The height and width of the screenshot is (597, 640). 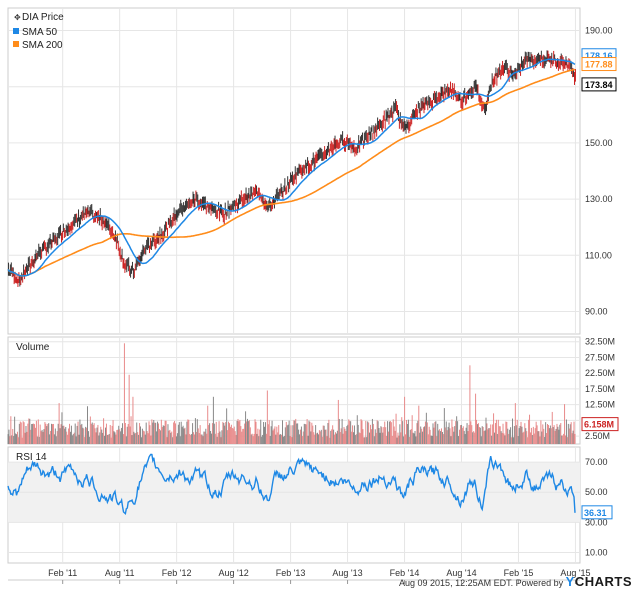 What do you see at coordinates (596, 522) in the screenshot?
I see `y-tick-label: 30.00` at bounding box center [596, 522].